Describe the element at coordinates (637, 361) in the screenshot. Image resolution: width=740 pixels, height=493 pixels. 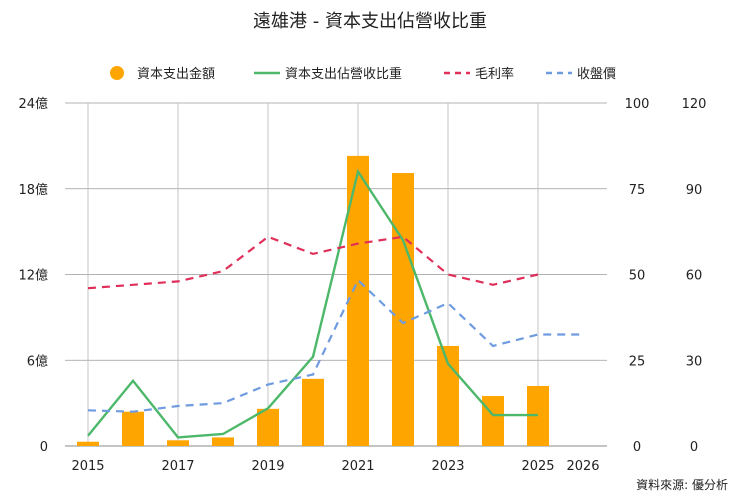
I see `y-right1-tick-label: 25` at that location.